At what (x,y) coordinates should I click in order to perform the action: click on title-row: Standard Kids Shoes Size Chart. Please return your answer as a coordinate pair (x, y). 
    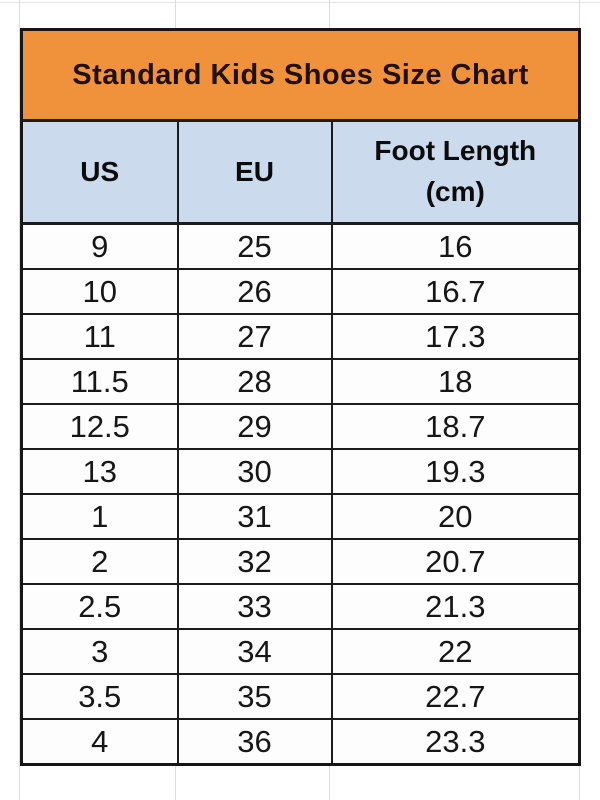
    Looking at the image, I should click on (300, 75).